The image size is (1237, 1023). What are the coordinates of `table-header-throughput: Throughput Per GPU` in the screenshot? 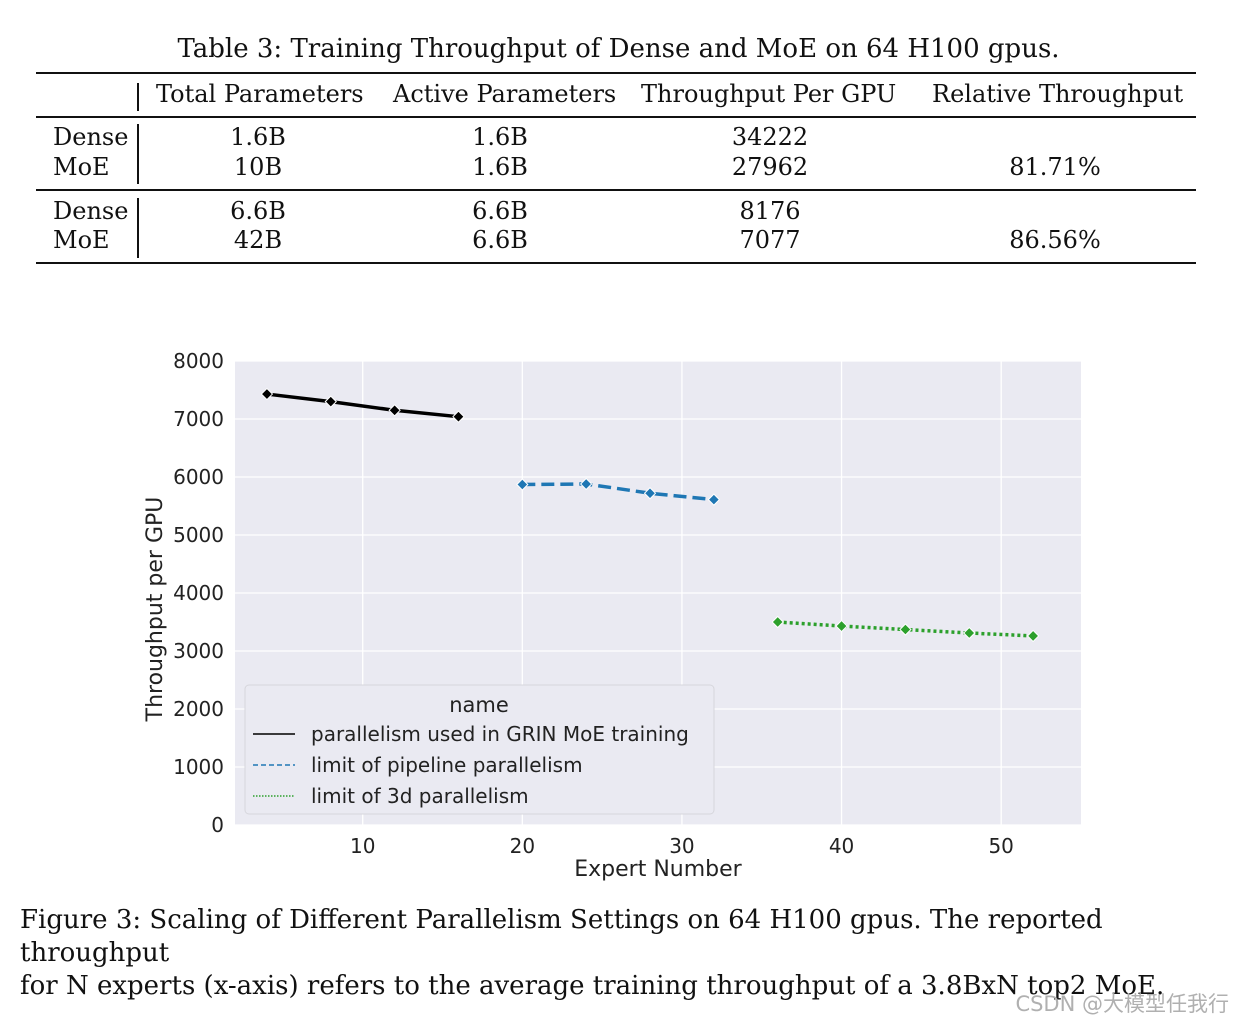 It's located at (769, 94).